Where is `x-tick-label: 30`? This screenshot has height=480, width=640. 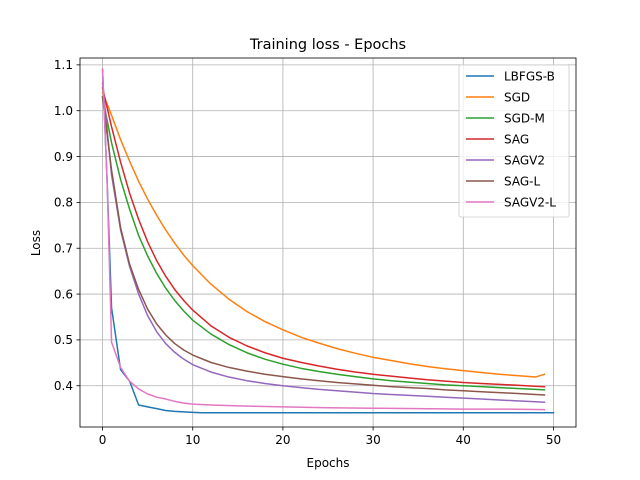
x-tick-label: 30 is located at coordinates (372, 440).